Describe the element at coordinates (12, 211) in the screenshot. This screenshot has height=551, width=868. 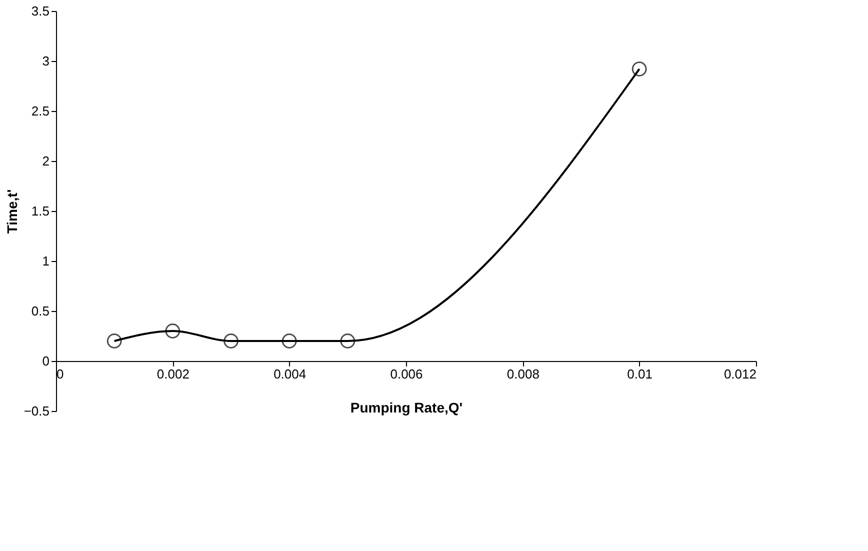
I see `y-axis-title: Time,t'` at that location.